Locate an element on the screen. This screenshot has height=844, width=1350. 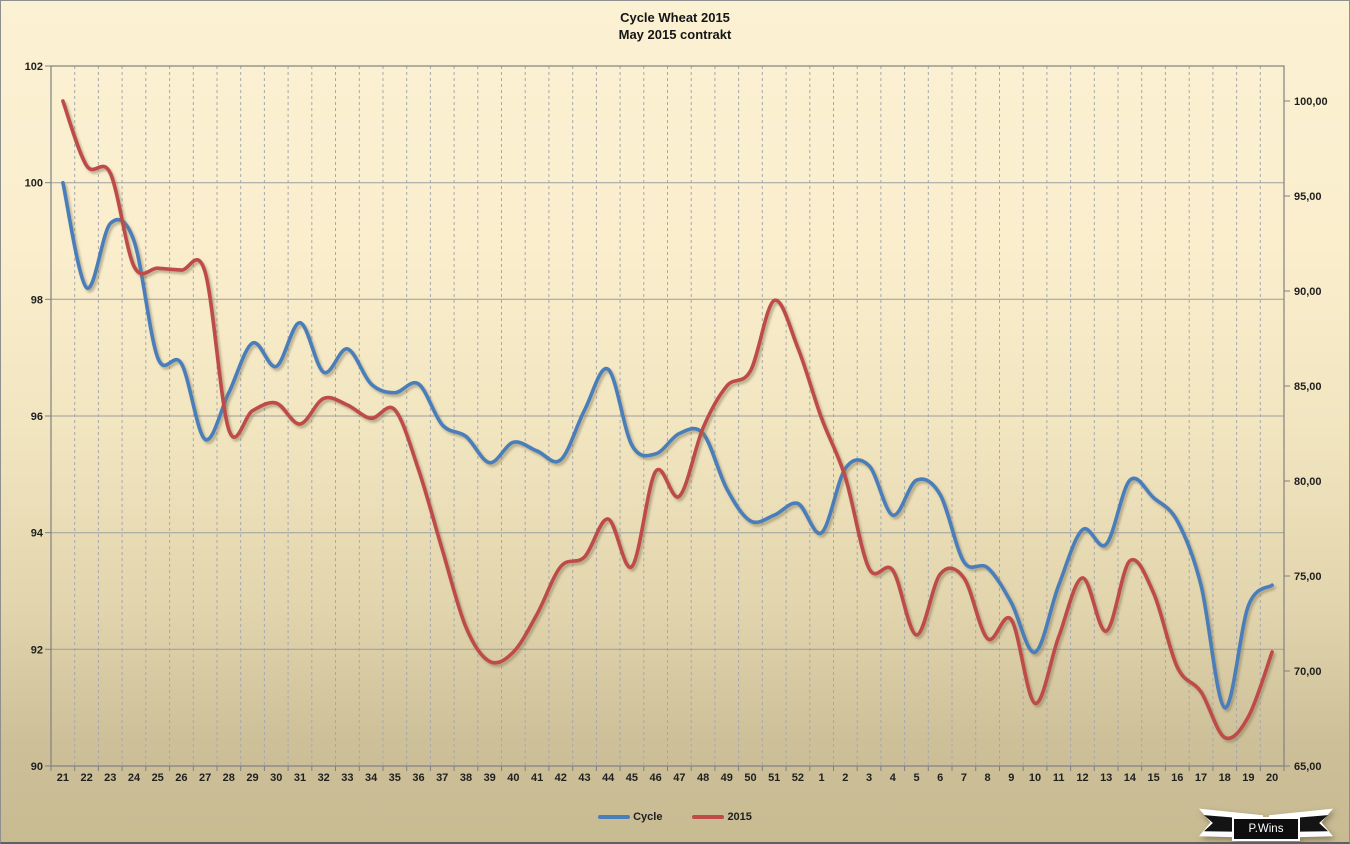
x-axis-tick-label: 50 is located at coordinates (750, 778).